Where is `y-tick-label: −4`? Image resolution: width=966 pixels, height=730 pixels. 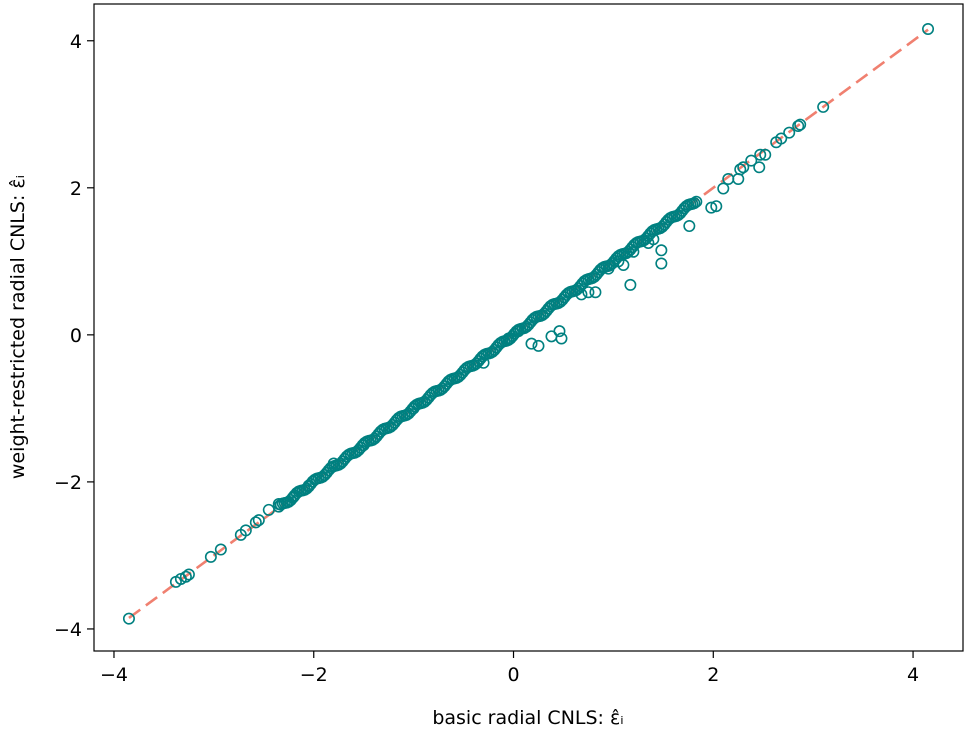
y-tick-label: −4 is located at coordinates (68, 630).